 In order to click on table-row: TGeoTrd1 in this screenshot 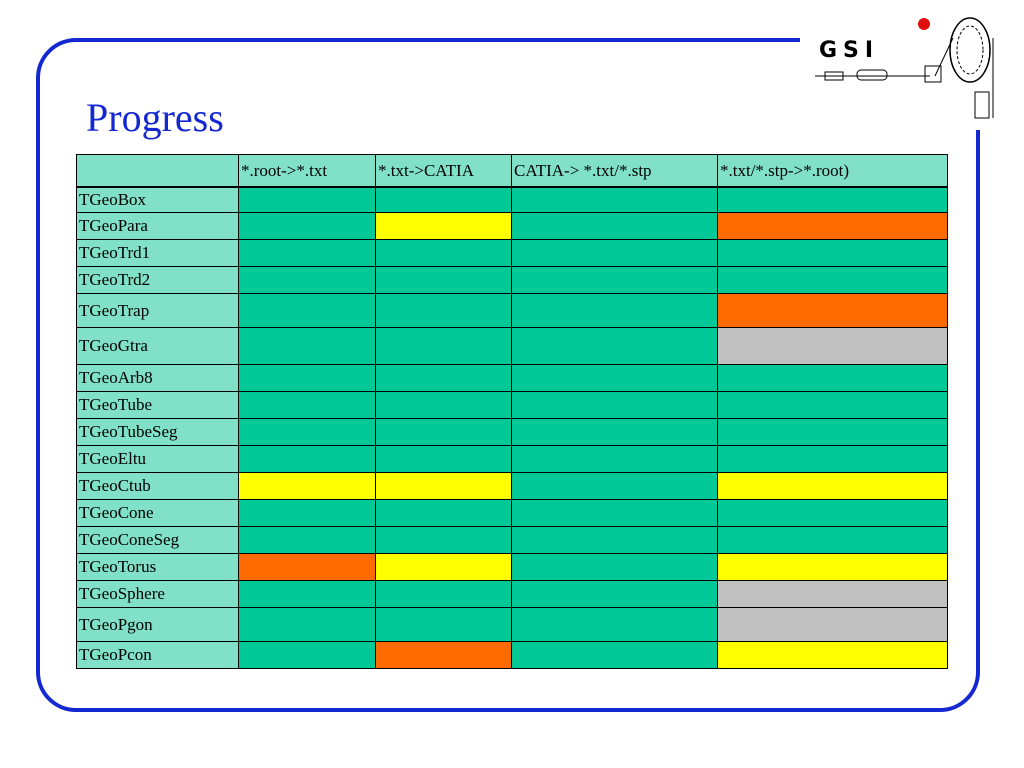, I will do `click(512, 253)`.